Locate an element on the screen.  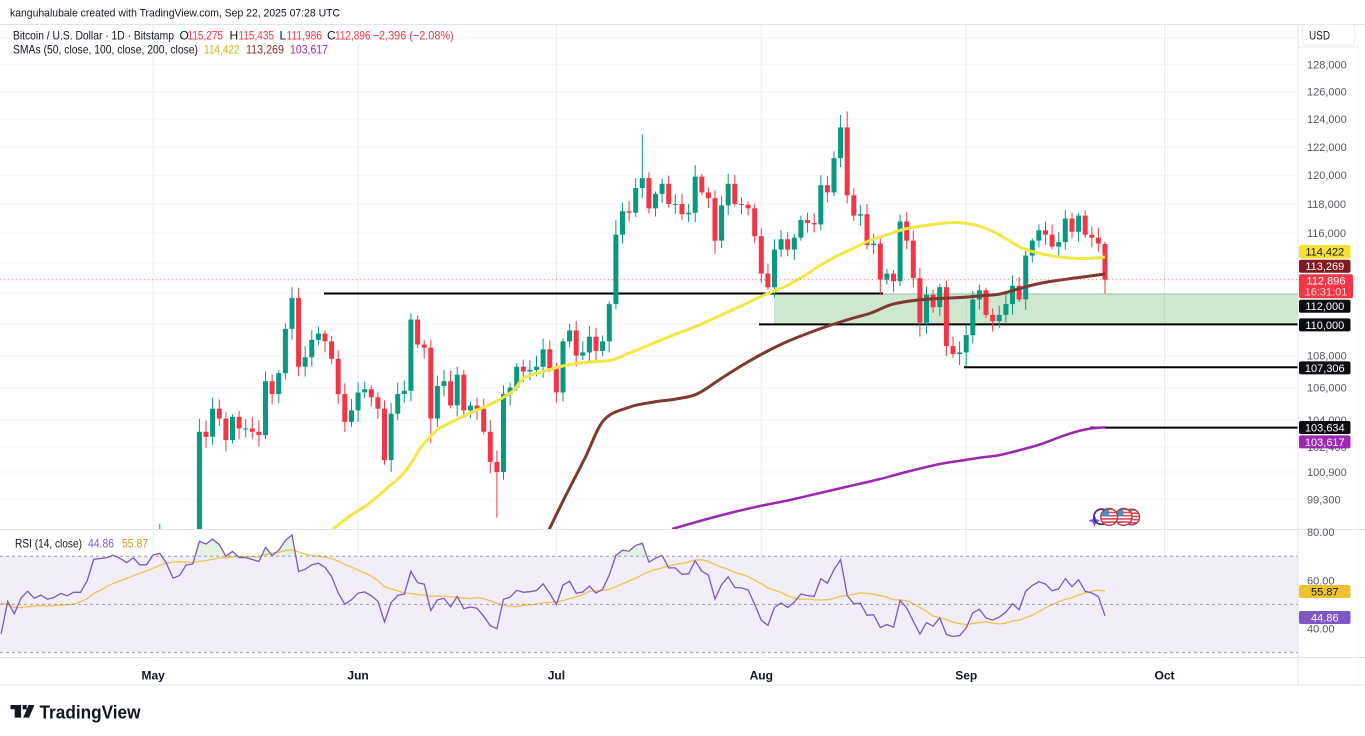
svg-text:SMAs (50, close, 100, close, 2: SMAs (50, close, 100, close, 200, close) is located at coordinates (105, 50).